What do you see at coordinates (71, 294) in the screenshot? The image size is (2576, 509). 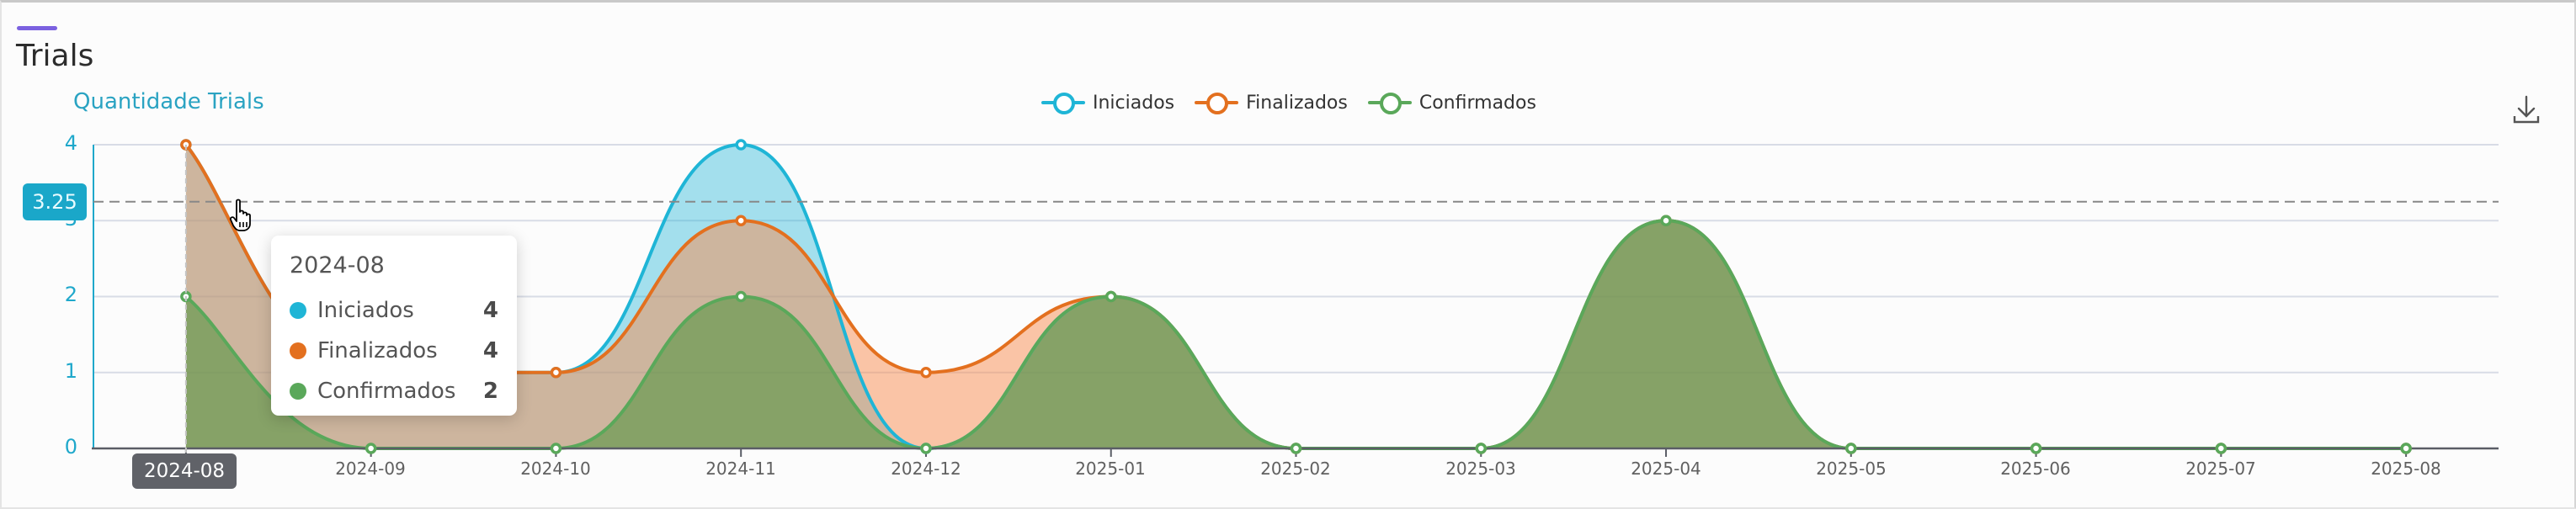 I see `y-tick-label: 2` at bounding box center [71, 294].